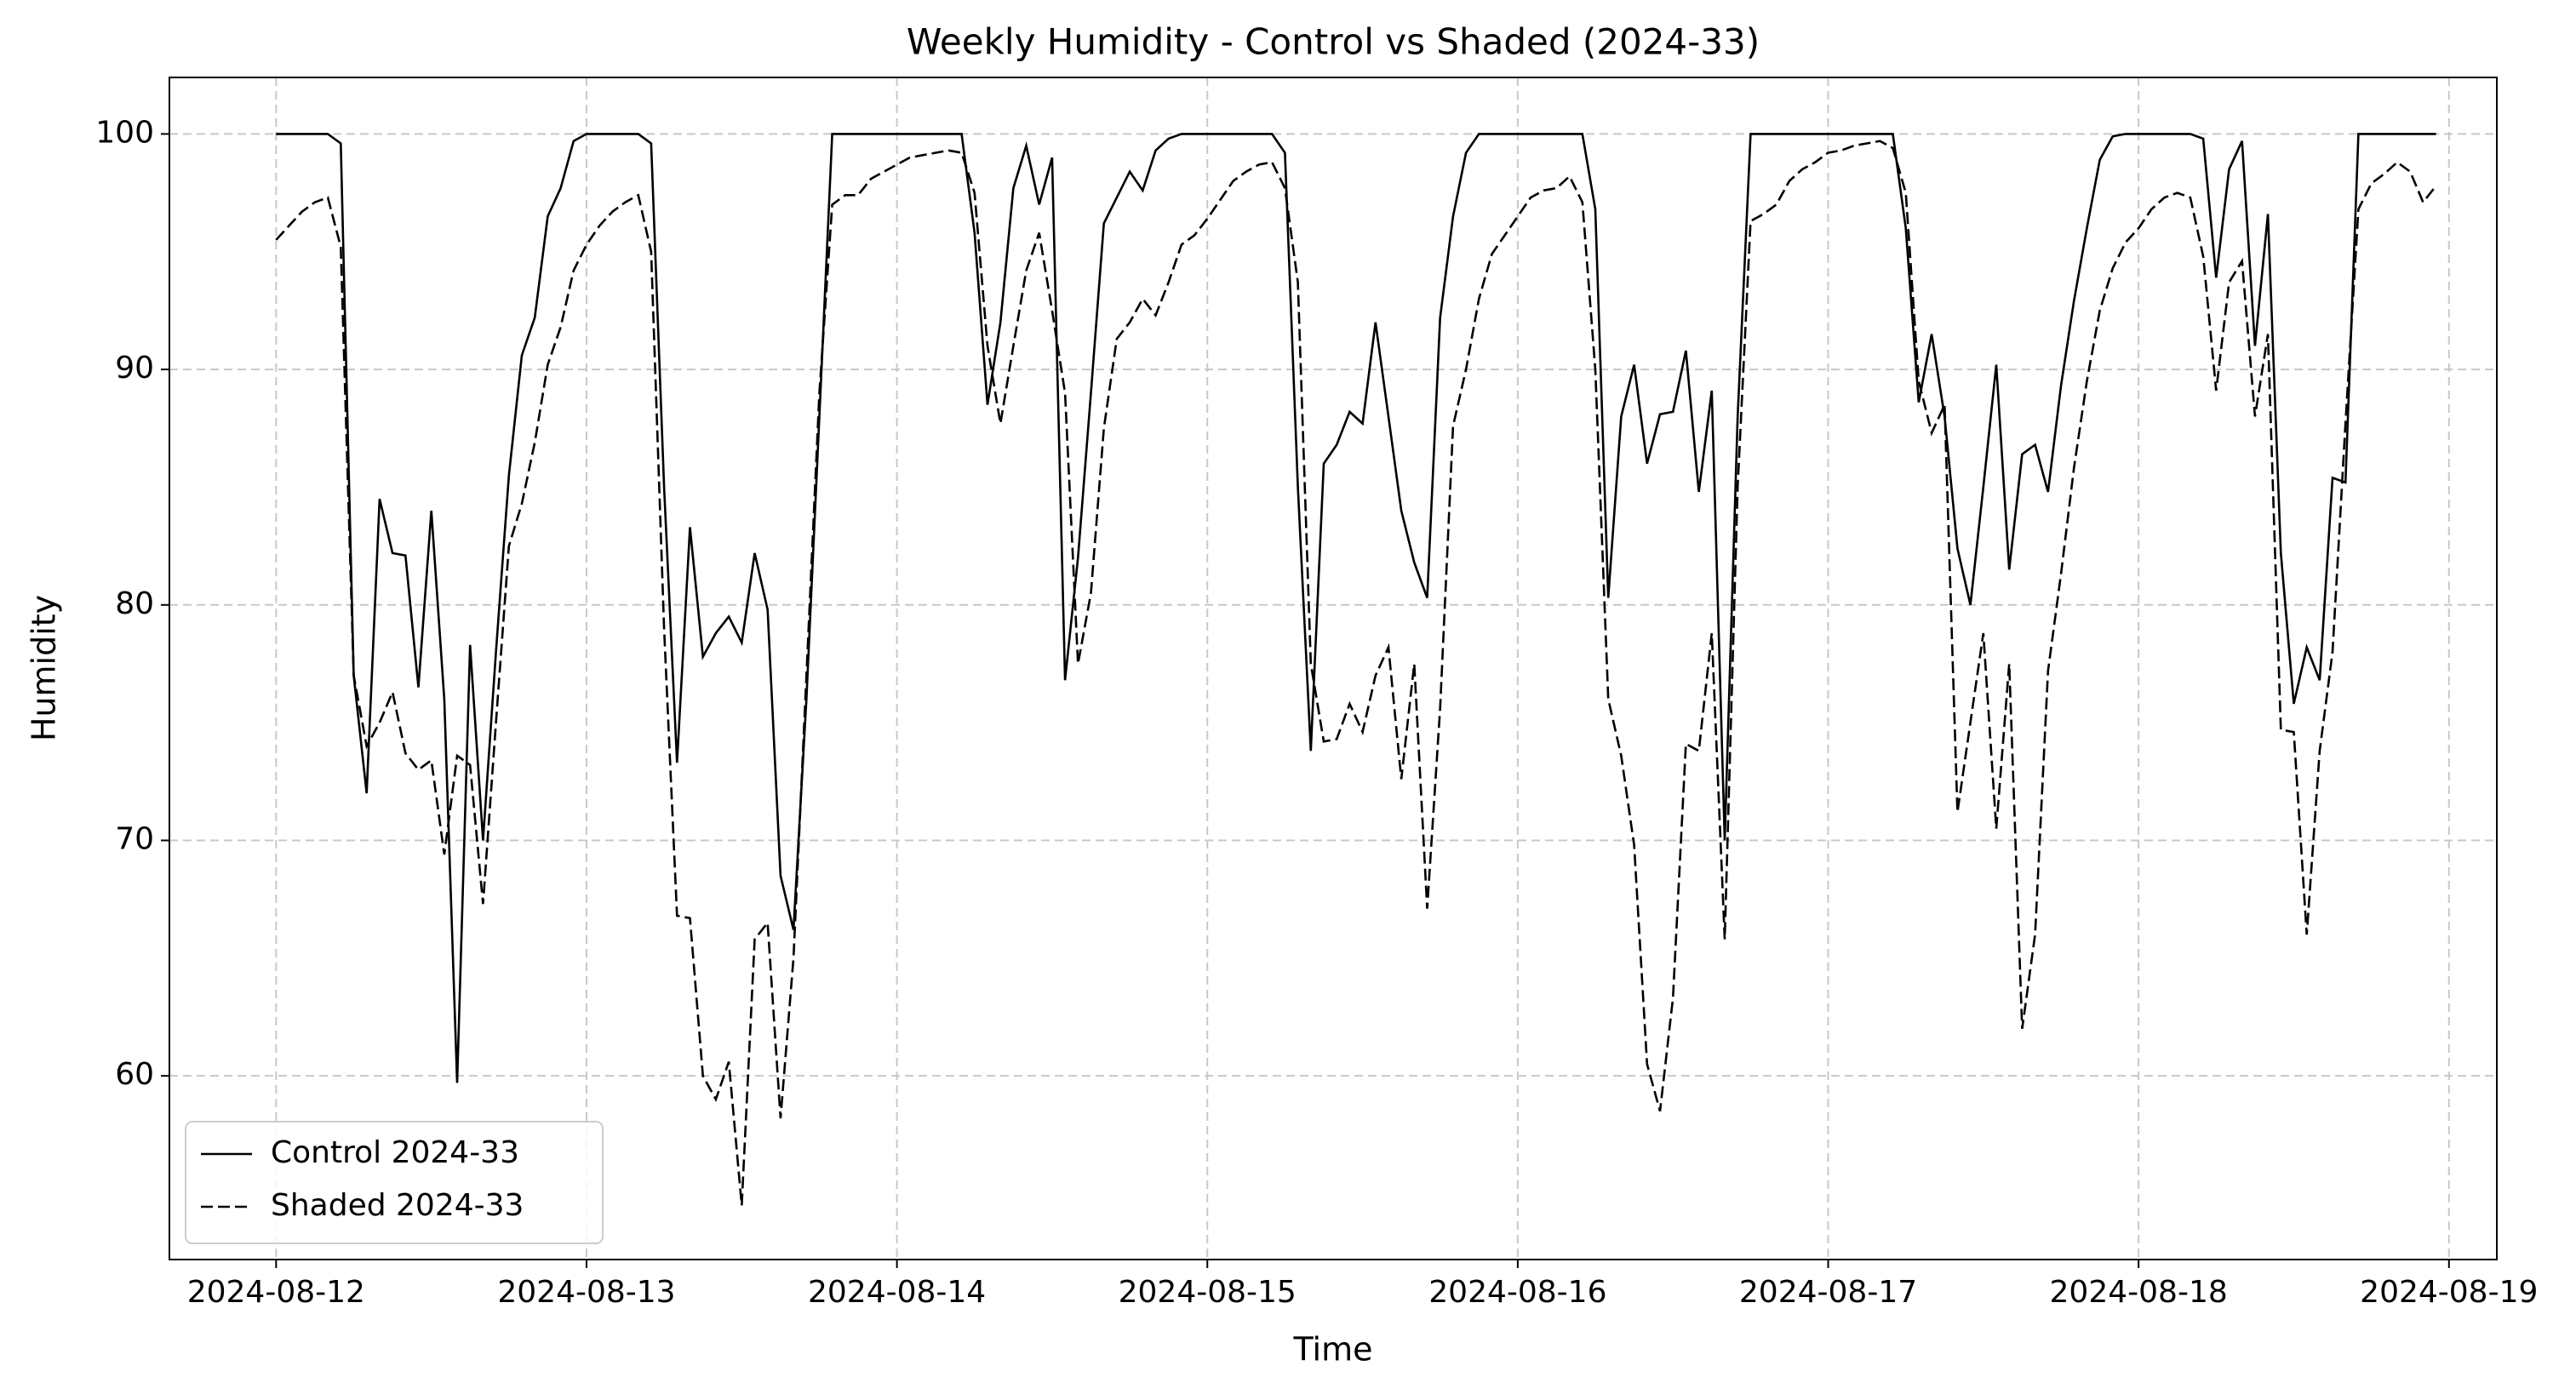 This screenshot has height=1394, width=2576. Describe the element at coordinates (1208, 1292) in the screenshot. I see `x-tick-label: 2024-08-15` at that location.